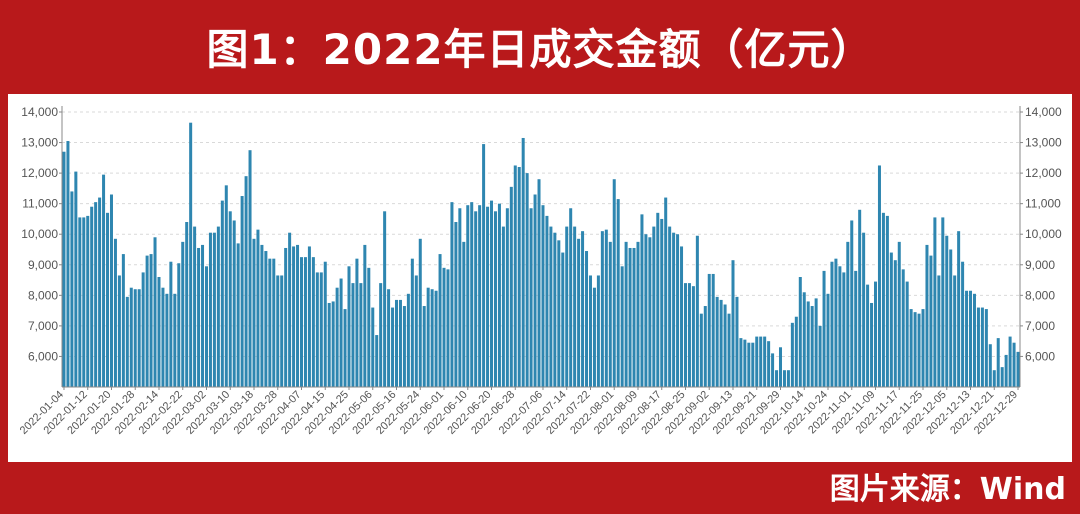 The image size is (1080, 514). Describe the element at coordinates (40, 204) in the screenshot. I see `y-tick-label-left: 11,000` at that location.